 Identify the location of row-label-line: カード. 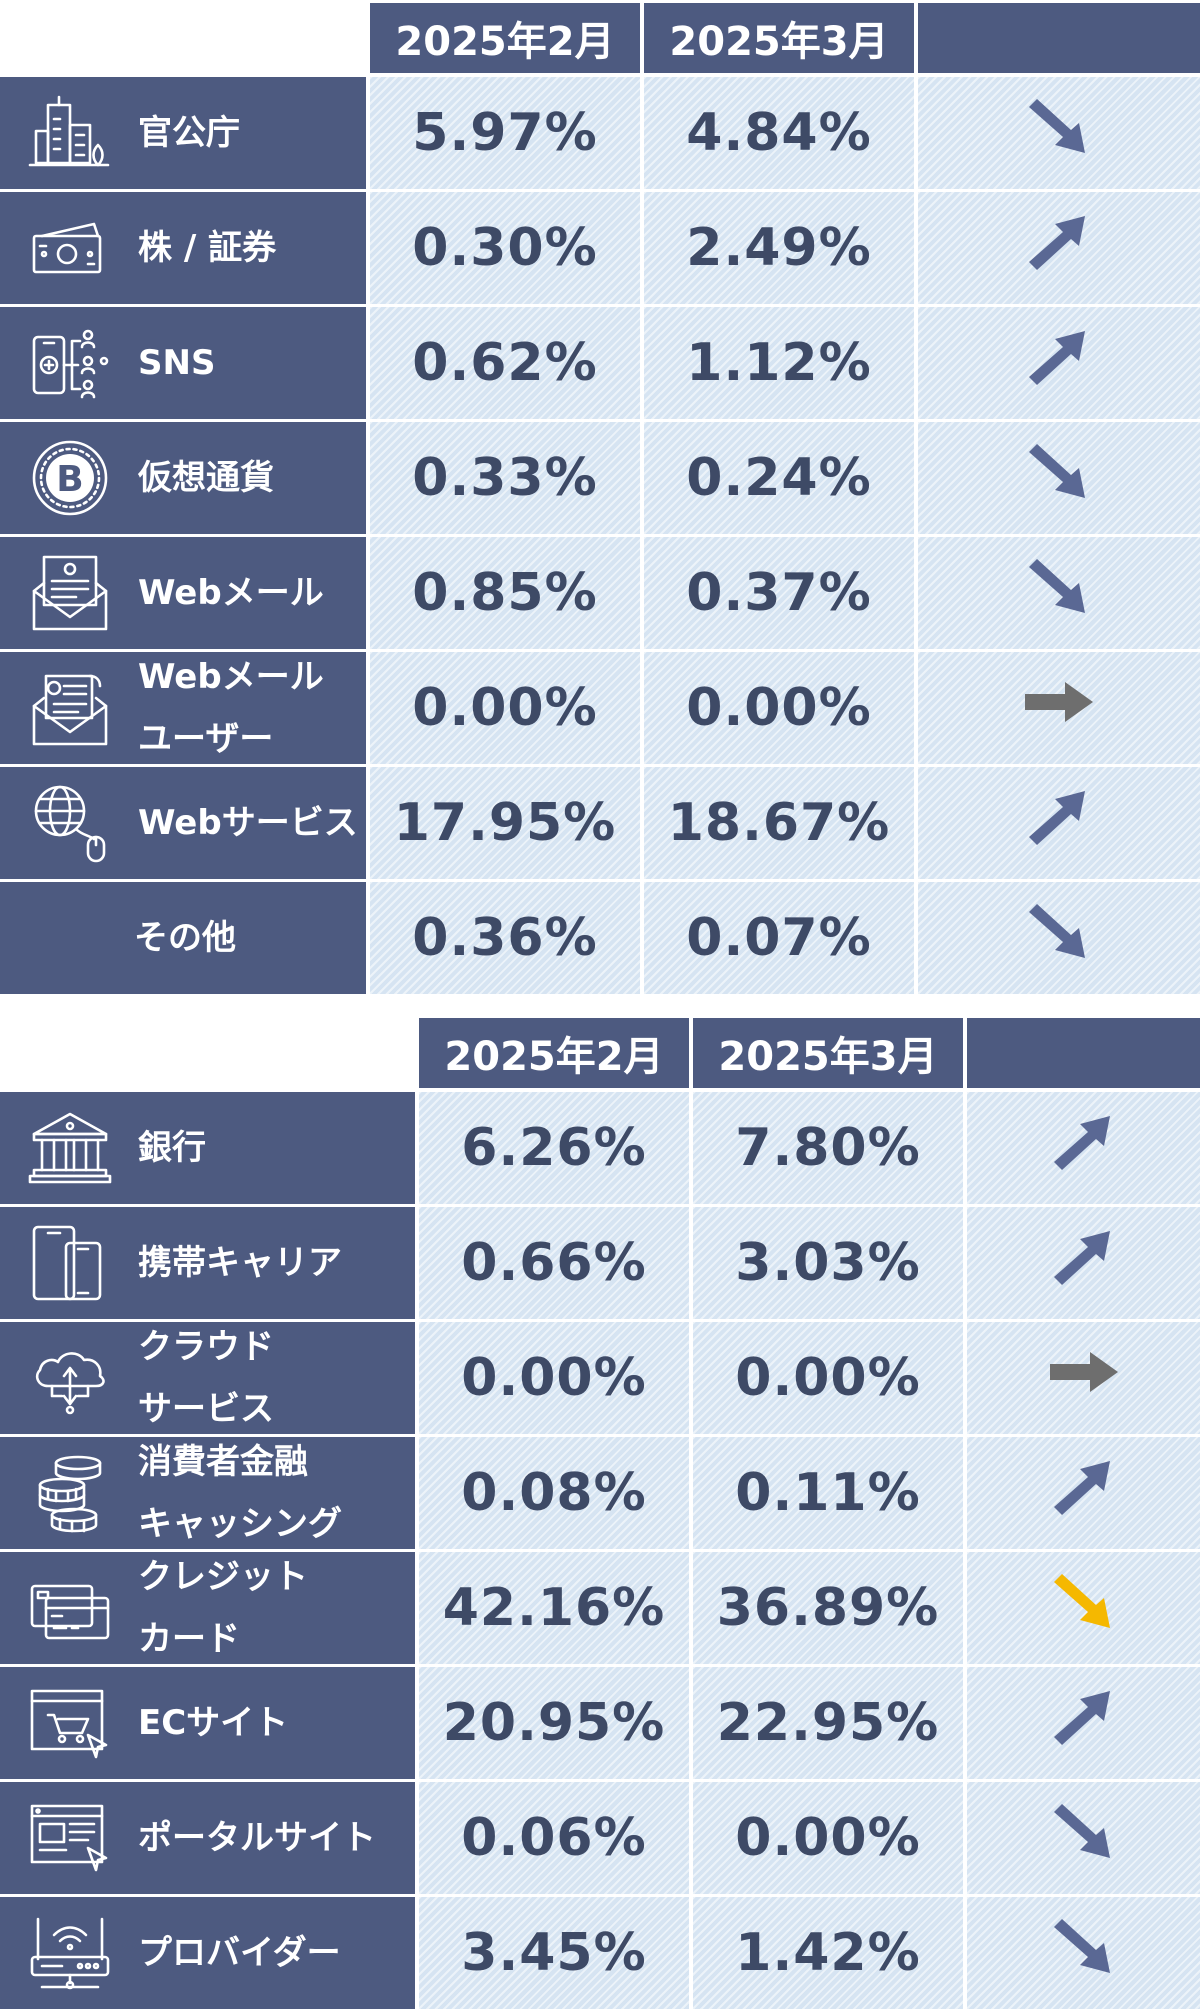
(189, 1639).